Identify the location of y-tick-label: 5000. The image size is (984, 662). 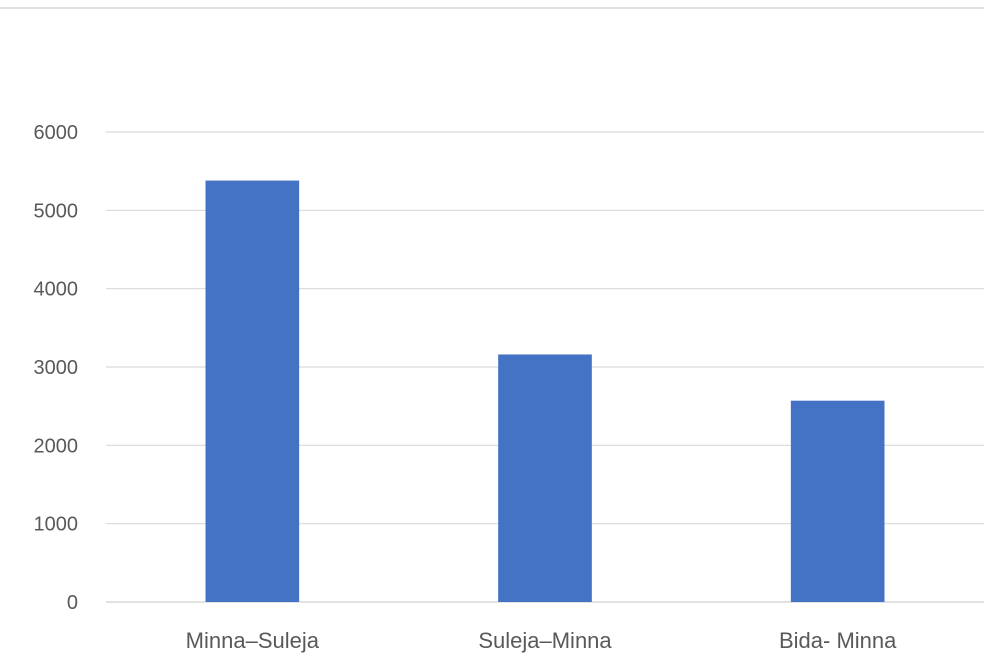
(56, 211).